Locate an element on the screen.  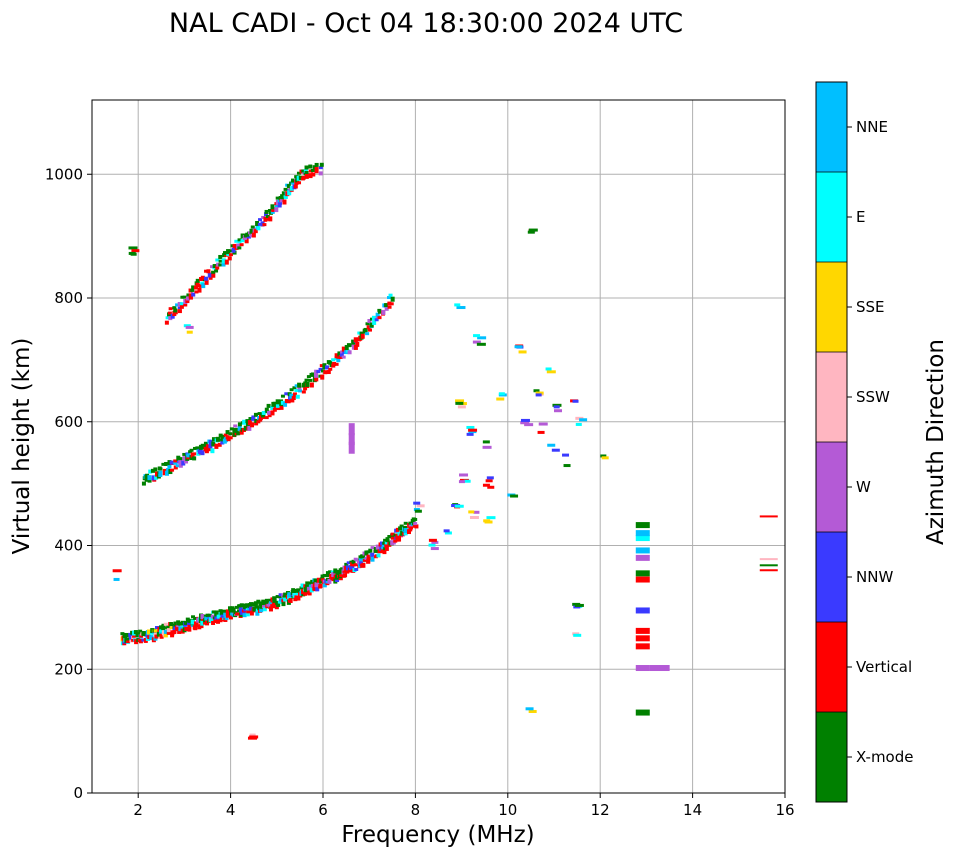
colorbar-frame is located at coordinates (831, 442).